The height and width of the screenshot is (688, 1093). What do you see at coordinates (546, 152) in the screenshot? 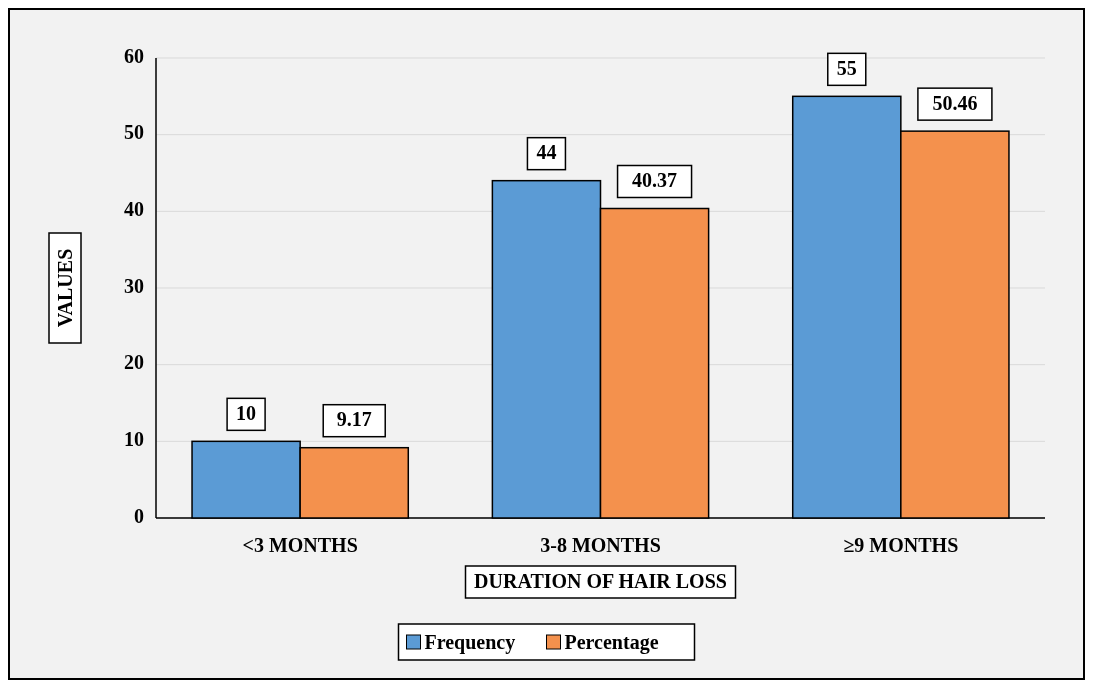
I see `data-label: 44` at bounding box center [546, 152].